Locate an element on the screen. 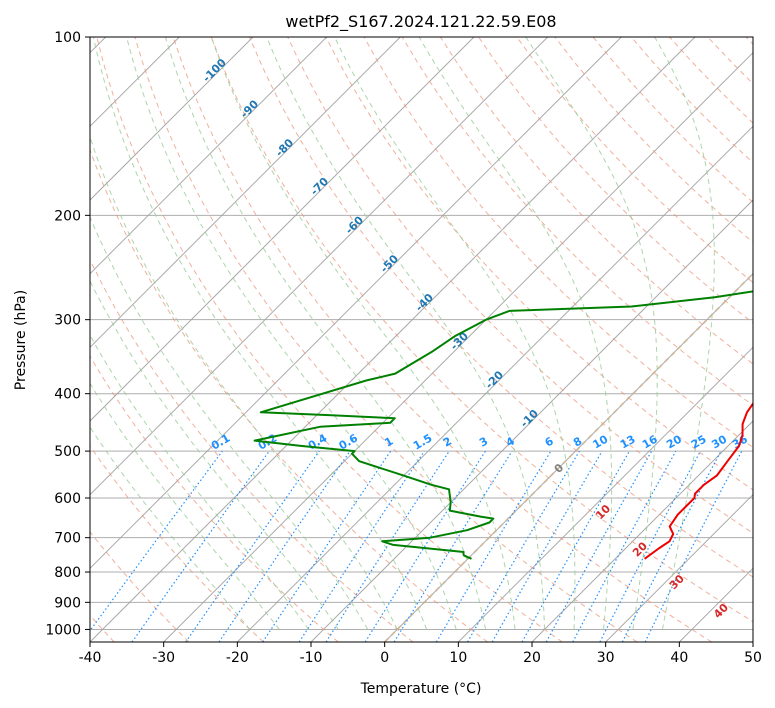  y-tick-label: 900 is located at coordinates (67, 603).